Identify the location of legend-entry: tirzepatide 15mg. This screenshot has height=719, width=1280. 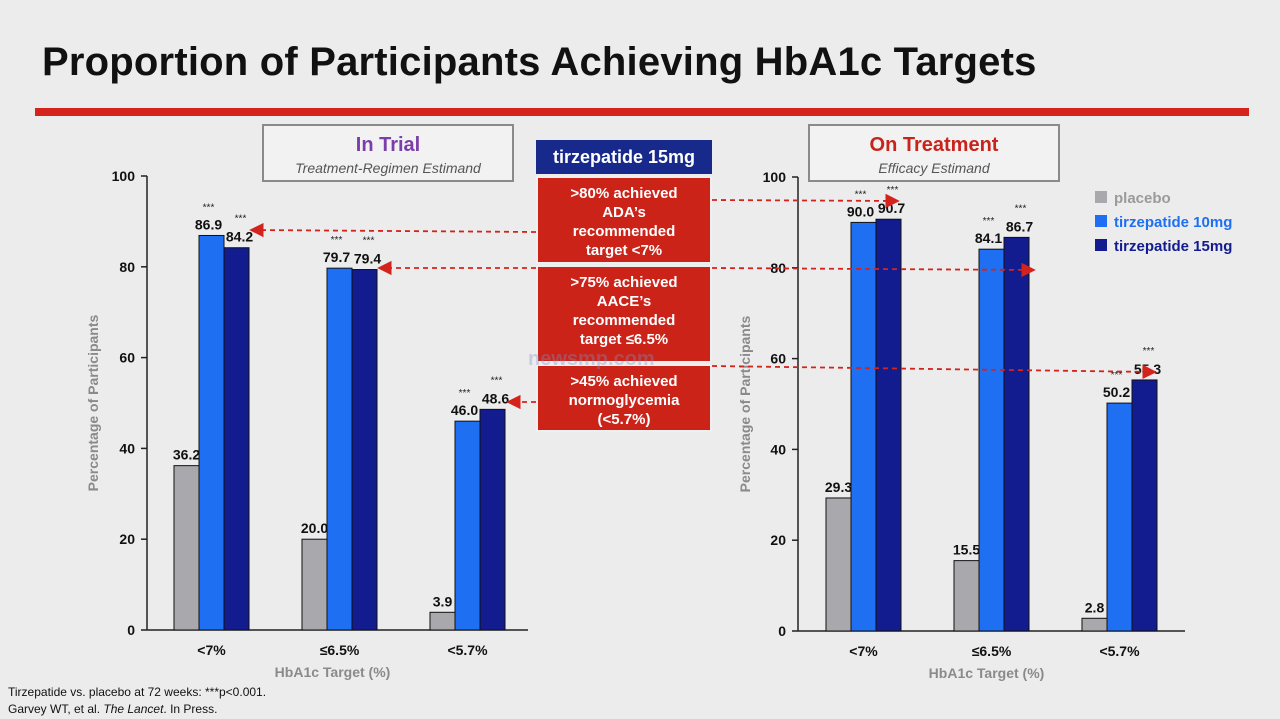
(1173, 246).